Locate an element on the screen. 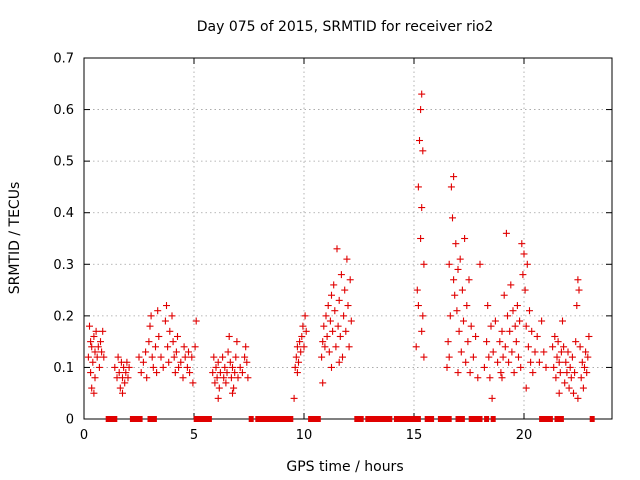 Image resolution: width=640 pixels, height=480 pixels. x-axis-label: GPS time / hours is located at coordinates (344, 467).